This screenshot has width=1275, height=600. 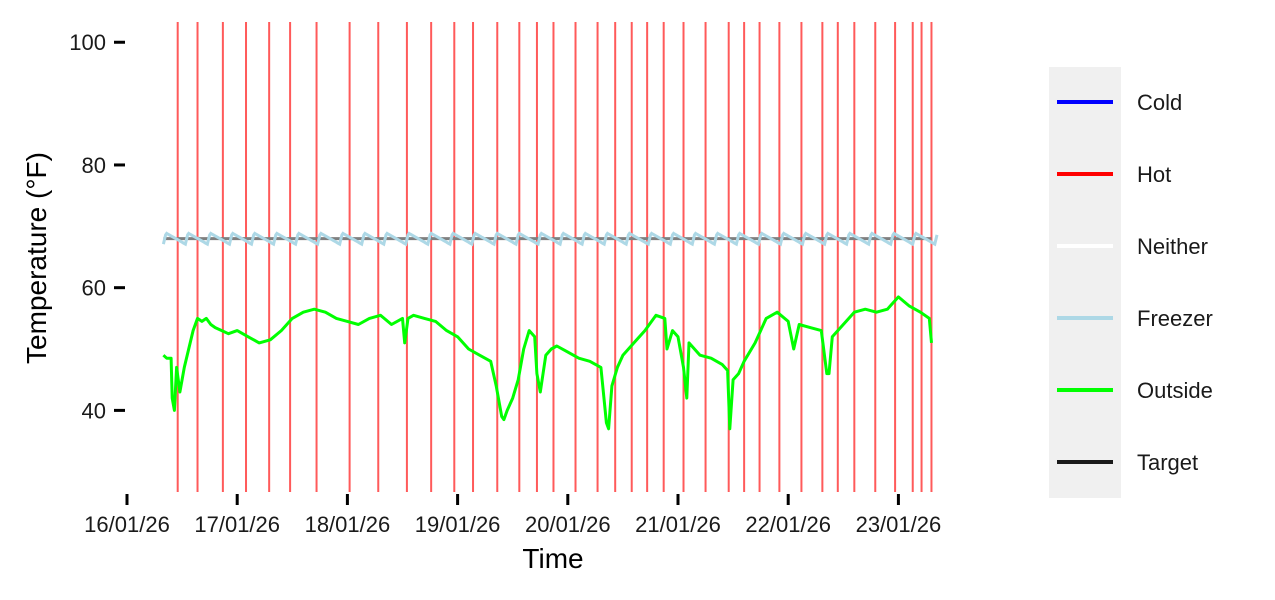 What do you see at coordinates (1172, 246) in the screenshot?
I see `legend-label-neither: Neither` at bounding box center [1172, 246].